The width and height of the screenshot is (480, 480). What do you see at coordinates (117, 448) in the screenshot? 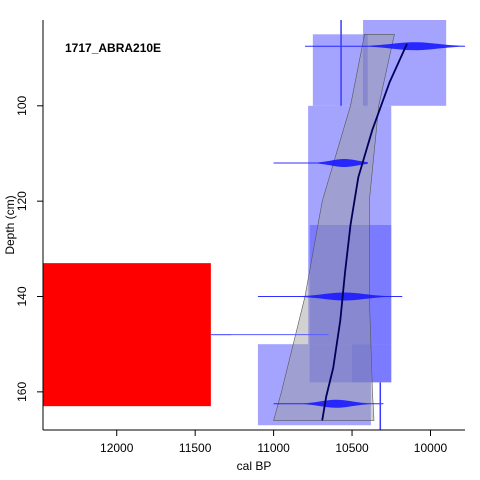
I see `x-tick-label: 12000` at bounding box center [117, 448].